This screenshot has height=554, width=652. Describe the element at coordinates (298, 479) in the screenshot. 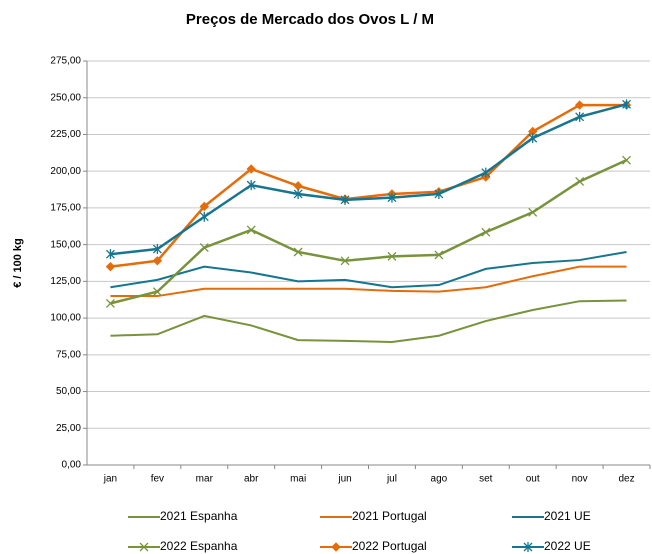

I see `x-tick-label: mai` at that location.